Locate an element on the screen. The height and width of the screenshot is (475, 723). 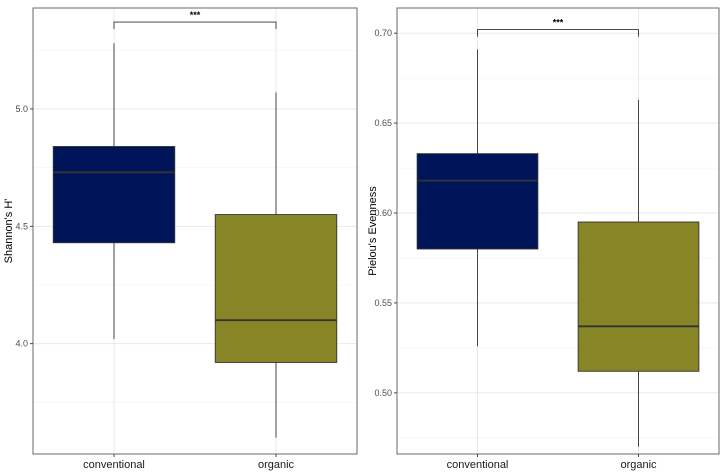
y-tick-label: 5.0 is located at coordinates (21, 109).